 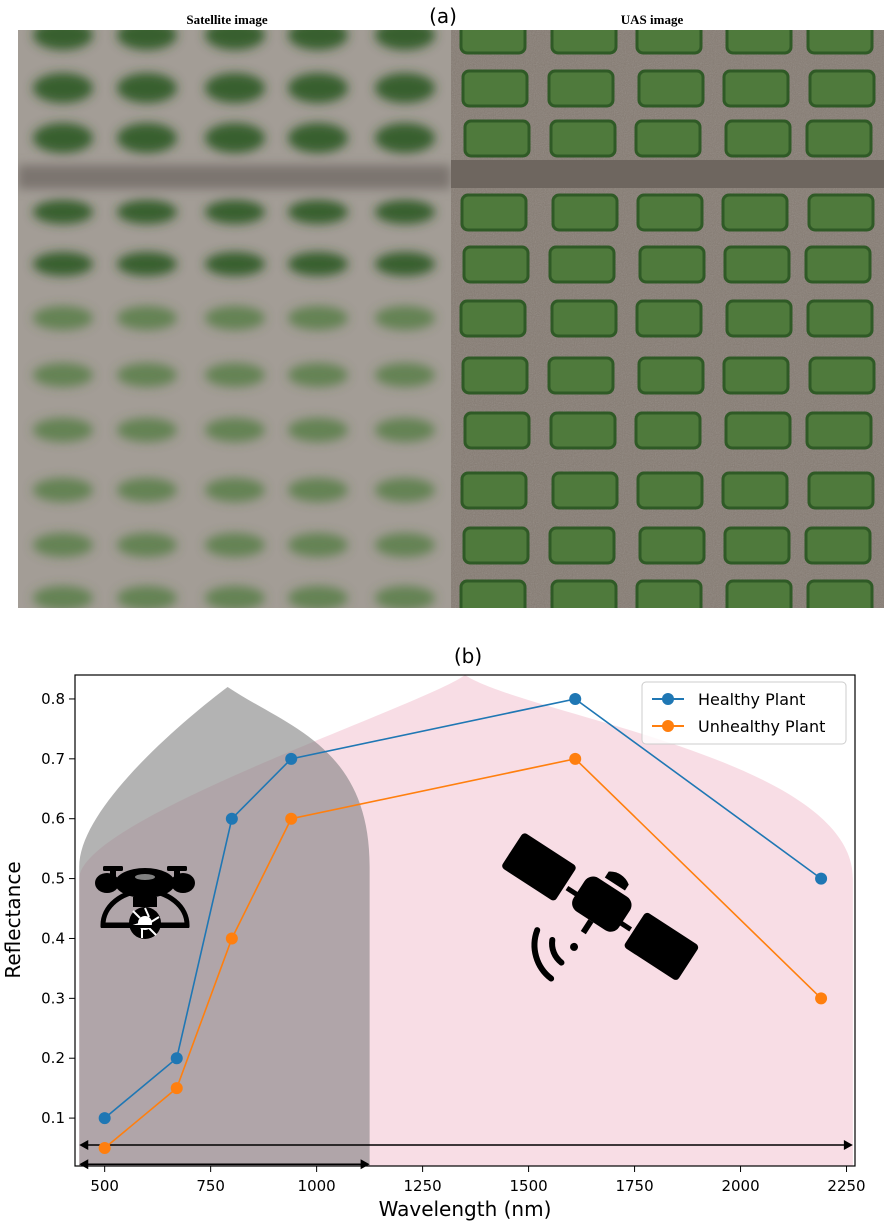 I want to click on legend: Healthy Plant Unhealthy Plant, so click(x=744, y=713).